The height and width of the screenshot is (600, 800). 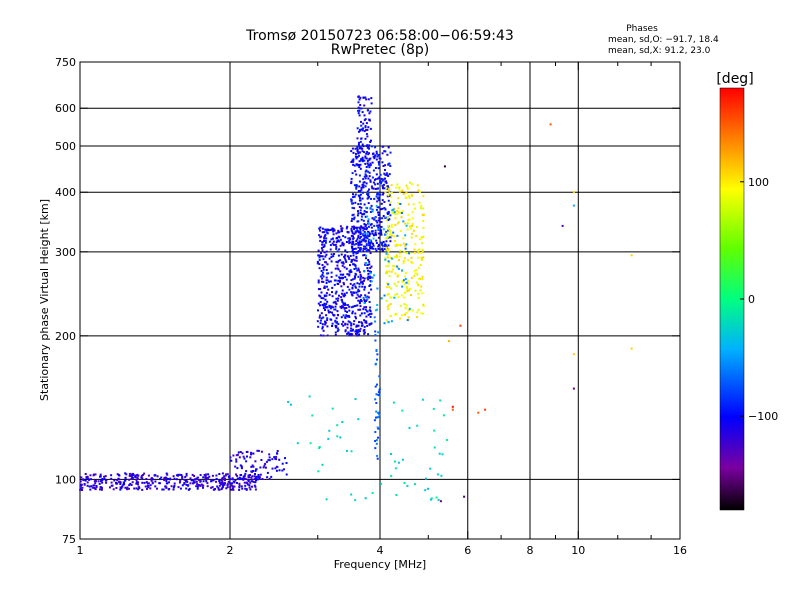 What do you see at coordinates (642, 29) in the screenshot?
I see `phase-info-heading: Phases` at bounding box center [642, 29].